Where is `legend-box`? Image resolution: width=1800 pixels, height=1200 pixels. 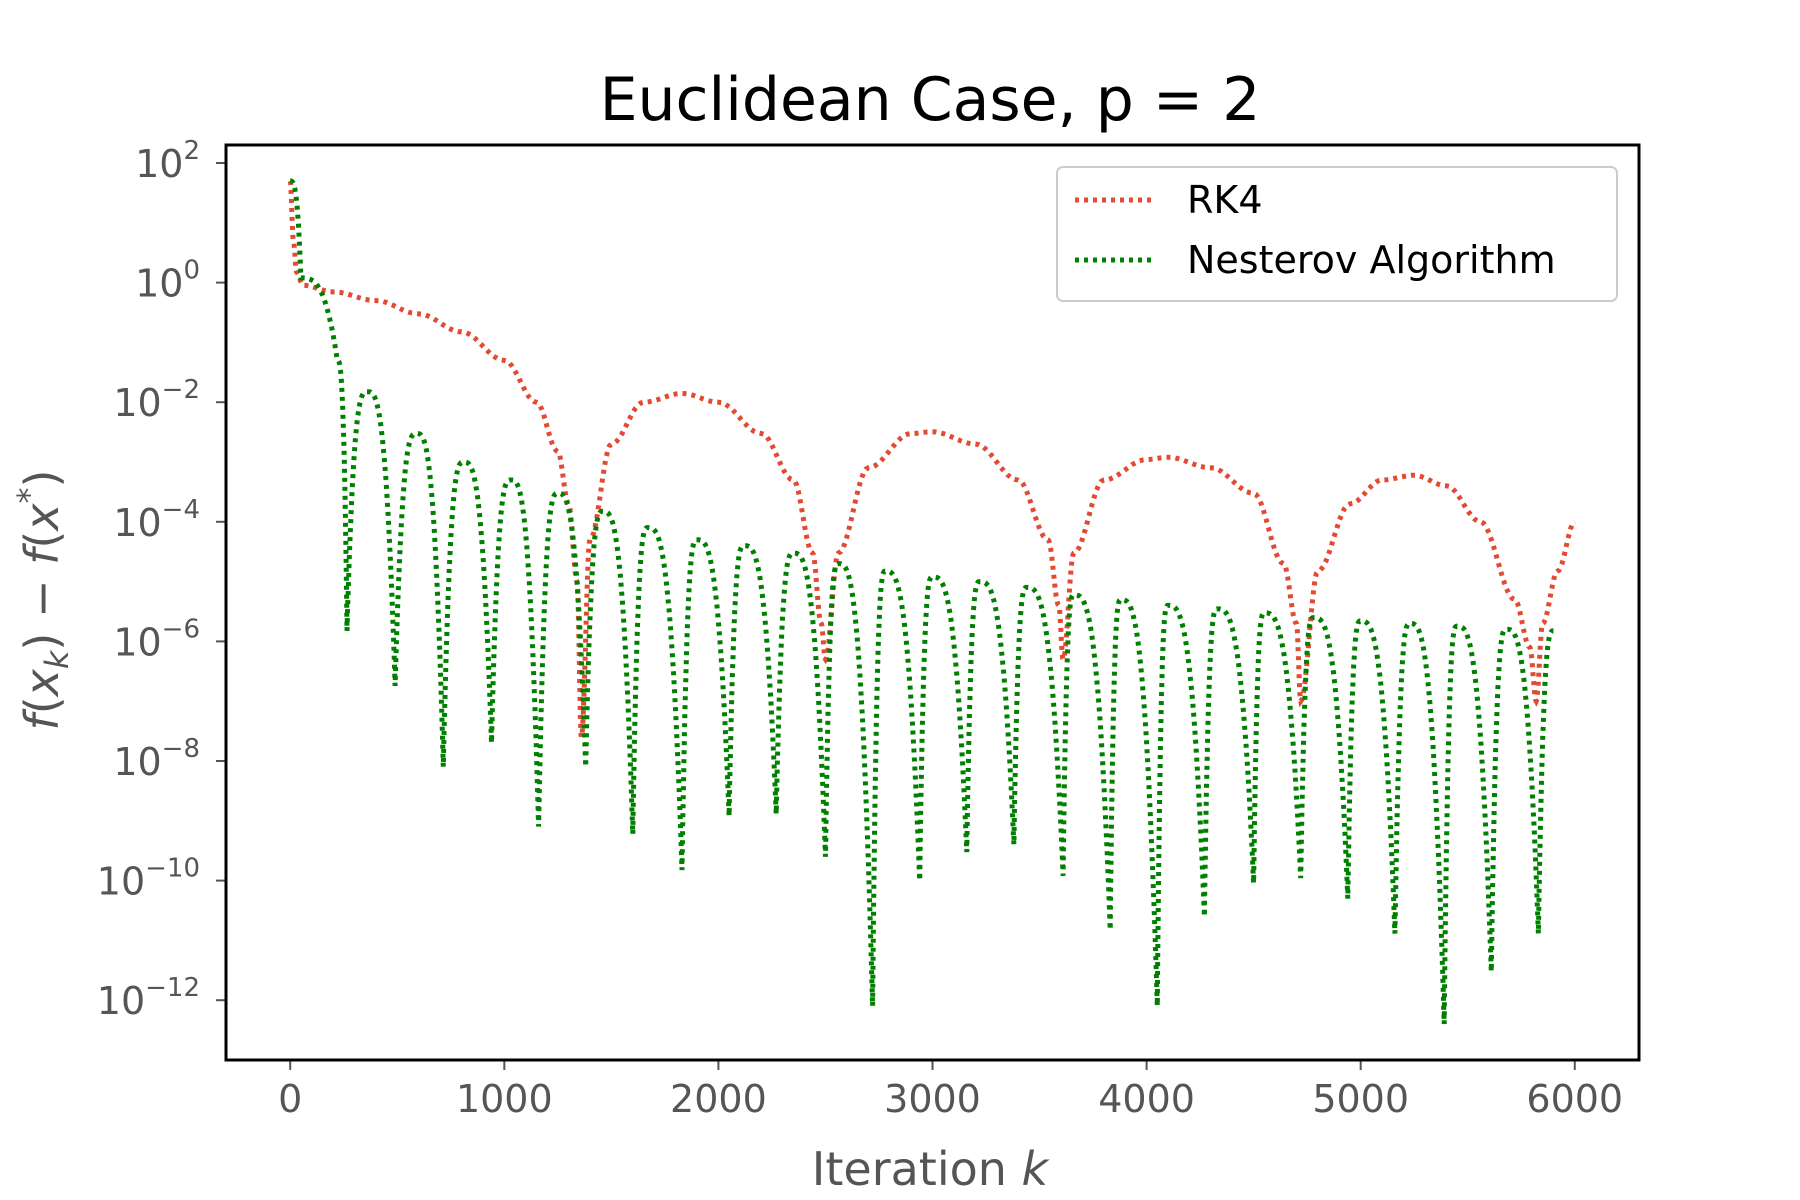
legend-box is located at coordinates (1337, 234).